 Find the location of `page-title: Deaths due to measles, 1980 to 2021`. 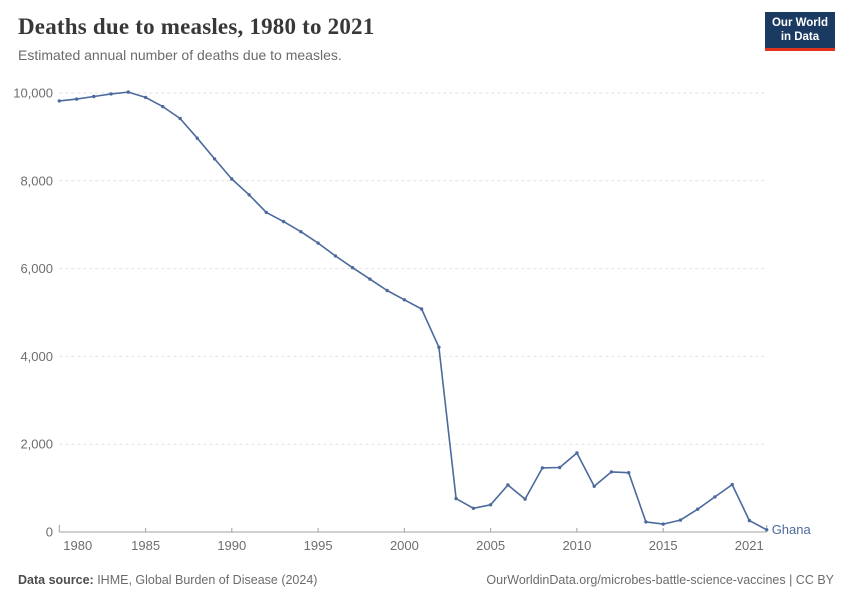

page-title: Deaths due to measles, 1980 to 2021 is located at coordinates (196, 26).